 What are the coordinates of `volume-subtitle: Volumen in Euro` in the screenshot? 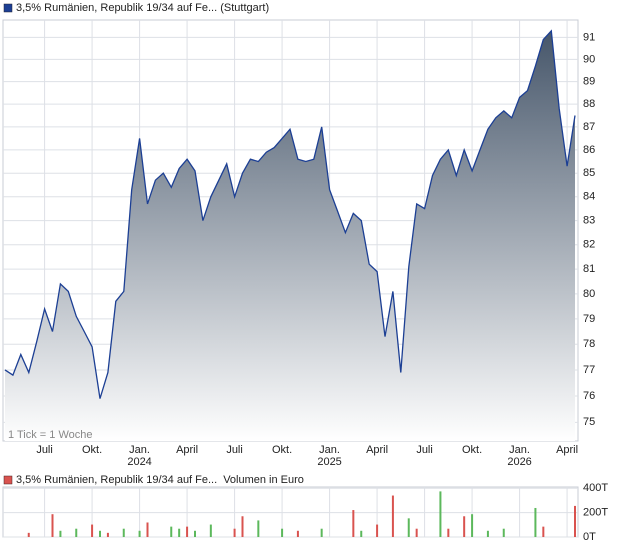 It's located at (263, 480).